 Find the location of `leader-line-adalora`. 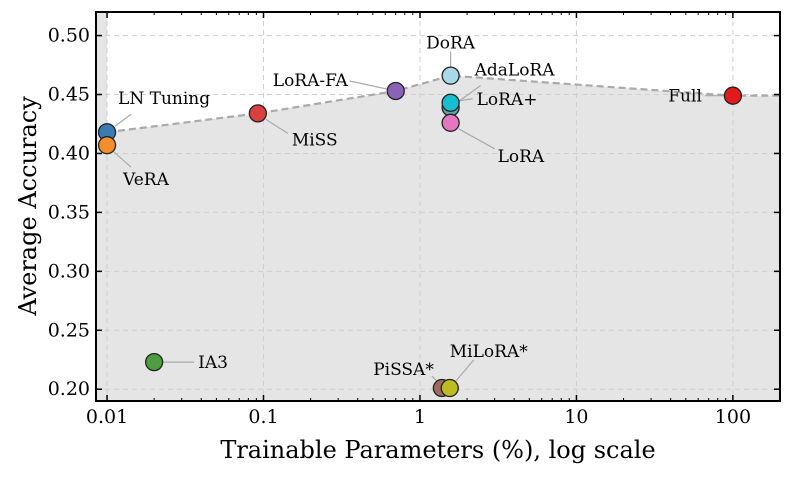

leader-line-adalora is located at coordinates (469, 93).